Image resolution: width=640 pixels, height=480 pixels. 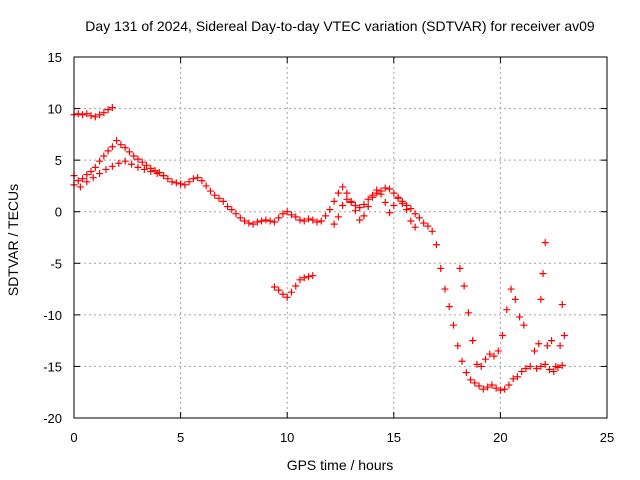 What do you see at coordinates (492, 317) in the screenshot?
I see `series-spike-18-21h` at bounding box center [492, 317].